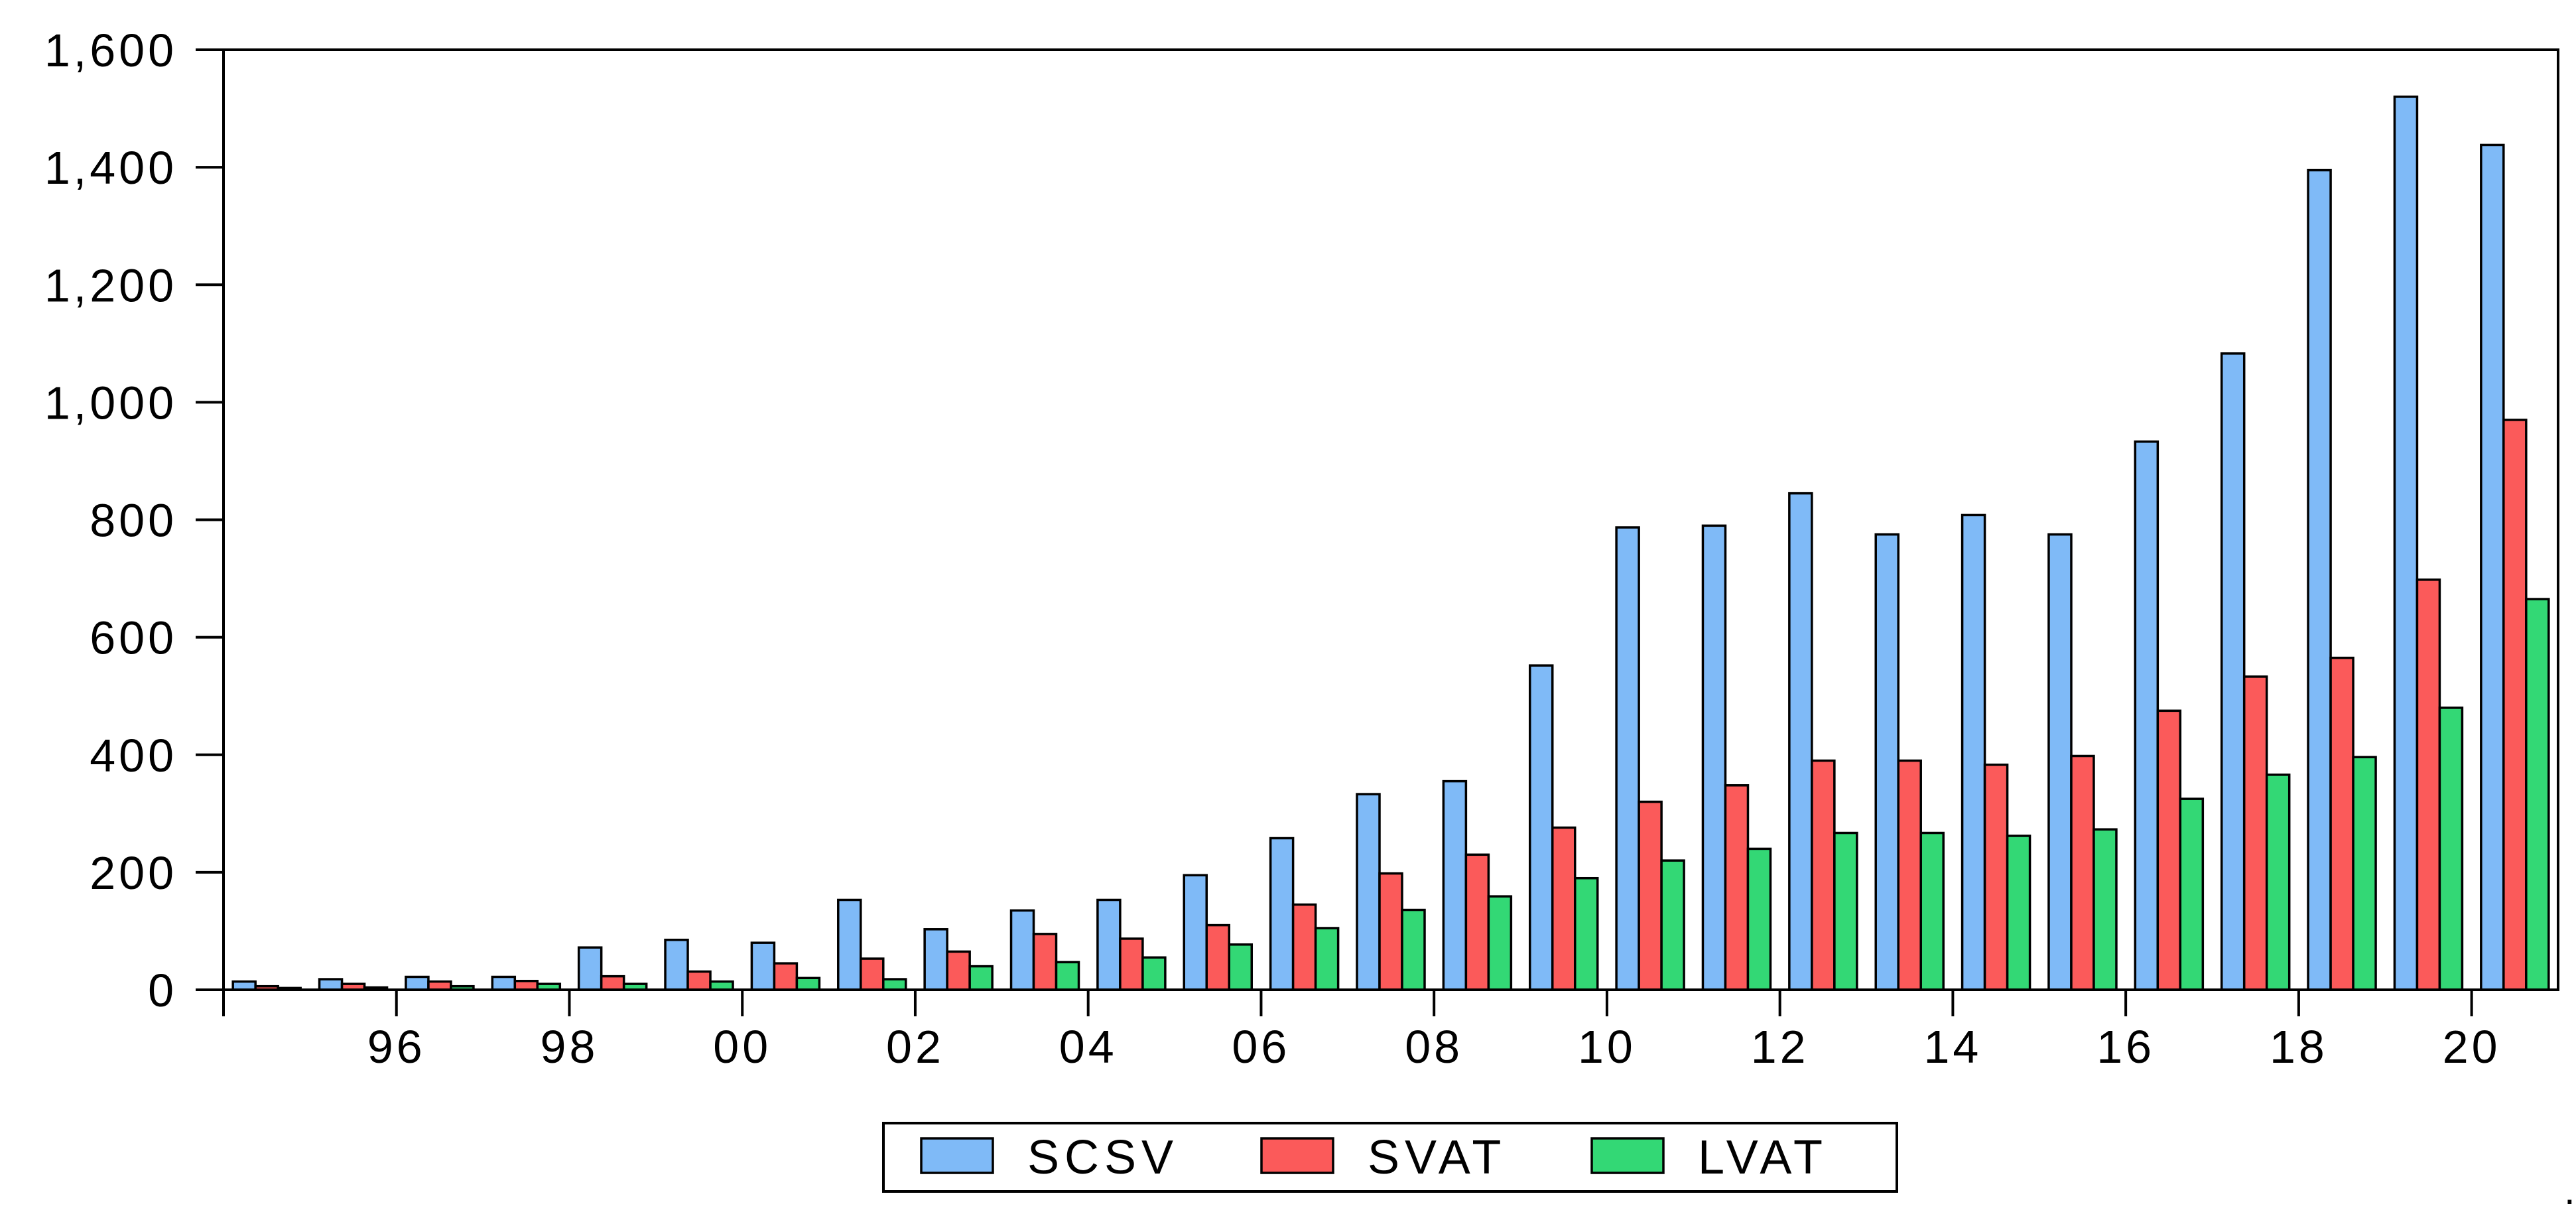 Image resolution: width=2576 pixels, height=1216 pixels. I want to click on bar-svat-2017, so click(2169, 850).